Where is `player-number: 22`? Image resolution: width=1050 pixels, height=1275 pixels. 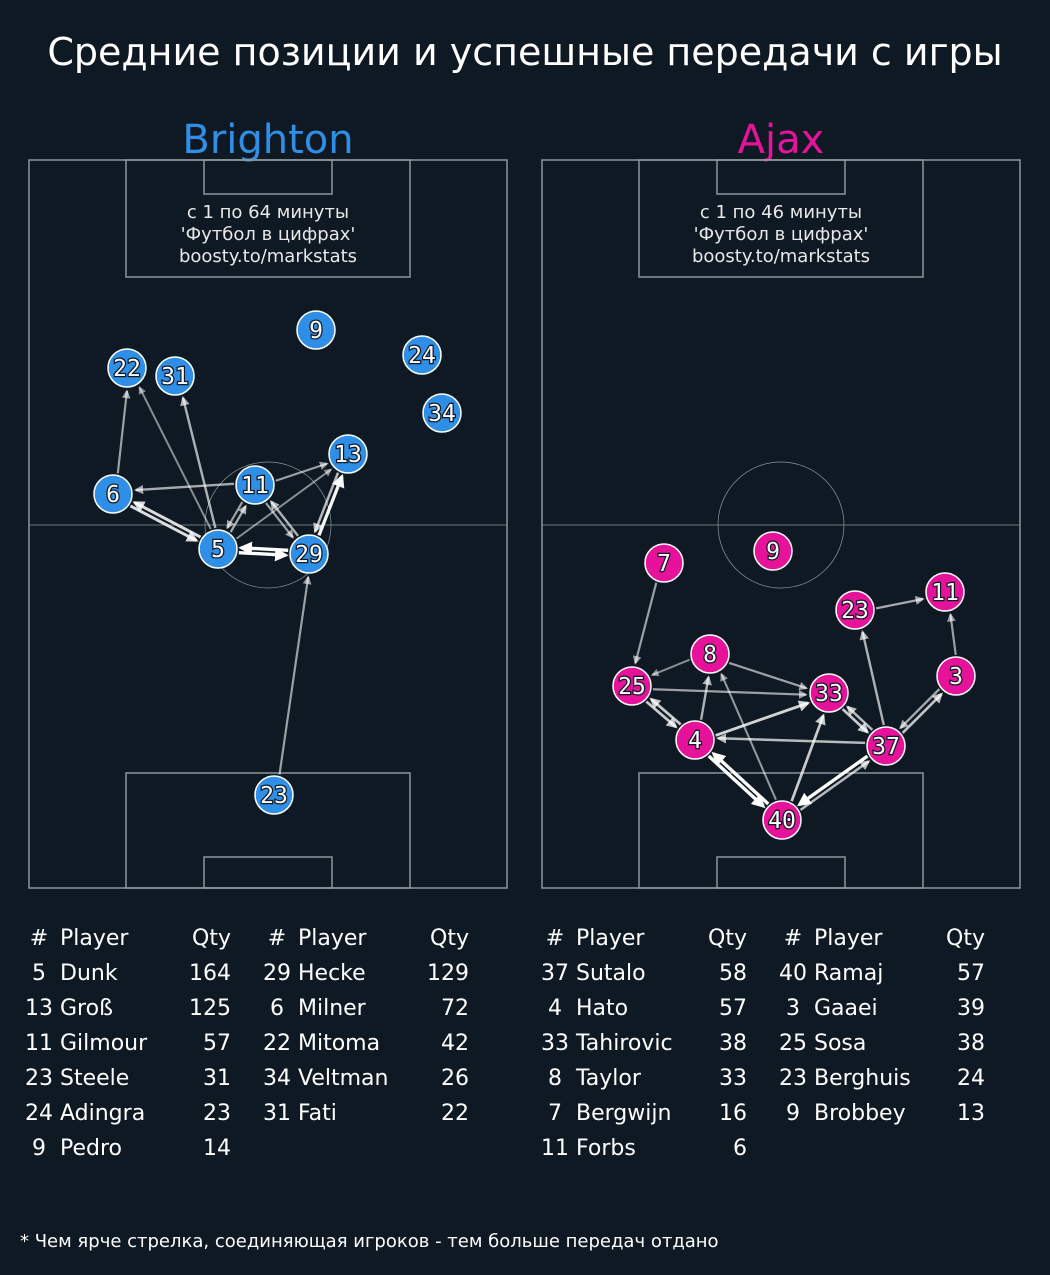 player-number: 22 is located at coordinates (127, 369).